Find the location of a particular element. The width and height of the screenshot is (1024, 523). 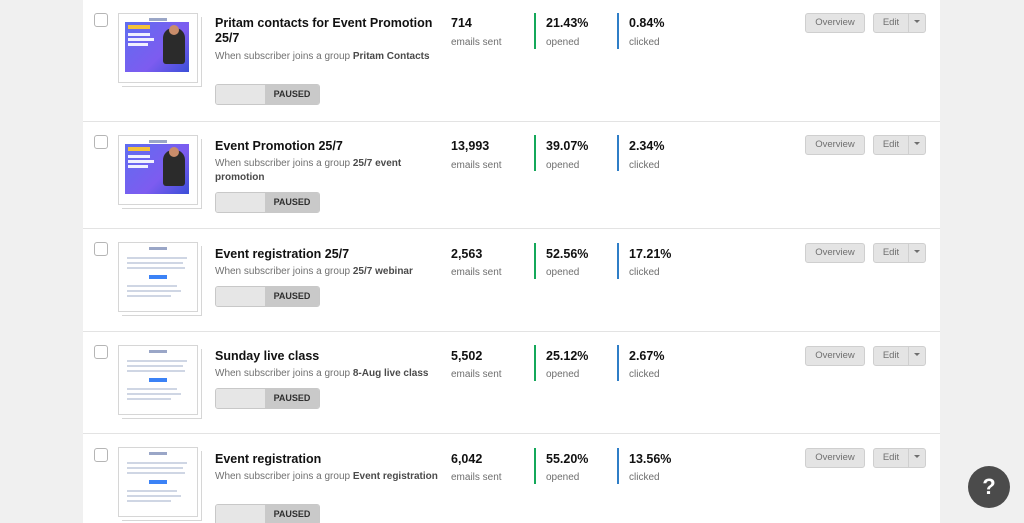

opened-value: 39.07% is located at coordinates (567, 146).